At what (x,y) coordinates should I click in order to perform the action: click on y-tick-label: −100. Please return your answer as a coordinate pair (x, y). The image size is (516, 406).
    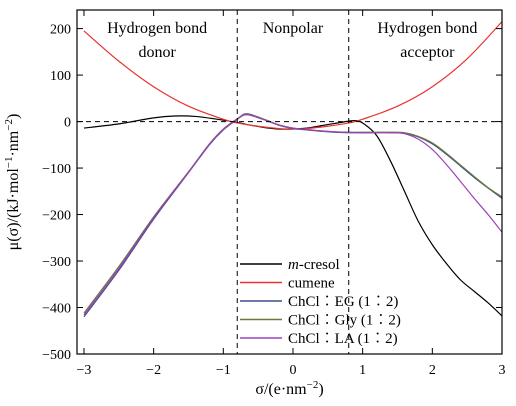
    Looking at the image, I should click on (56, 169).